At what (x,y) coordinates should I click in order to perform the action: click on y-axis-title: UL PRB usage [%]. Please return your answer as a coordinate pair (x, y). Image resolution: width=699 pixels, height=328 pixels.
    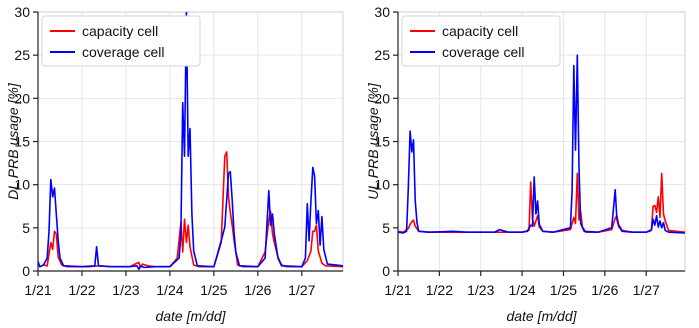
    Looking at the image, I should click on (373, 141).